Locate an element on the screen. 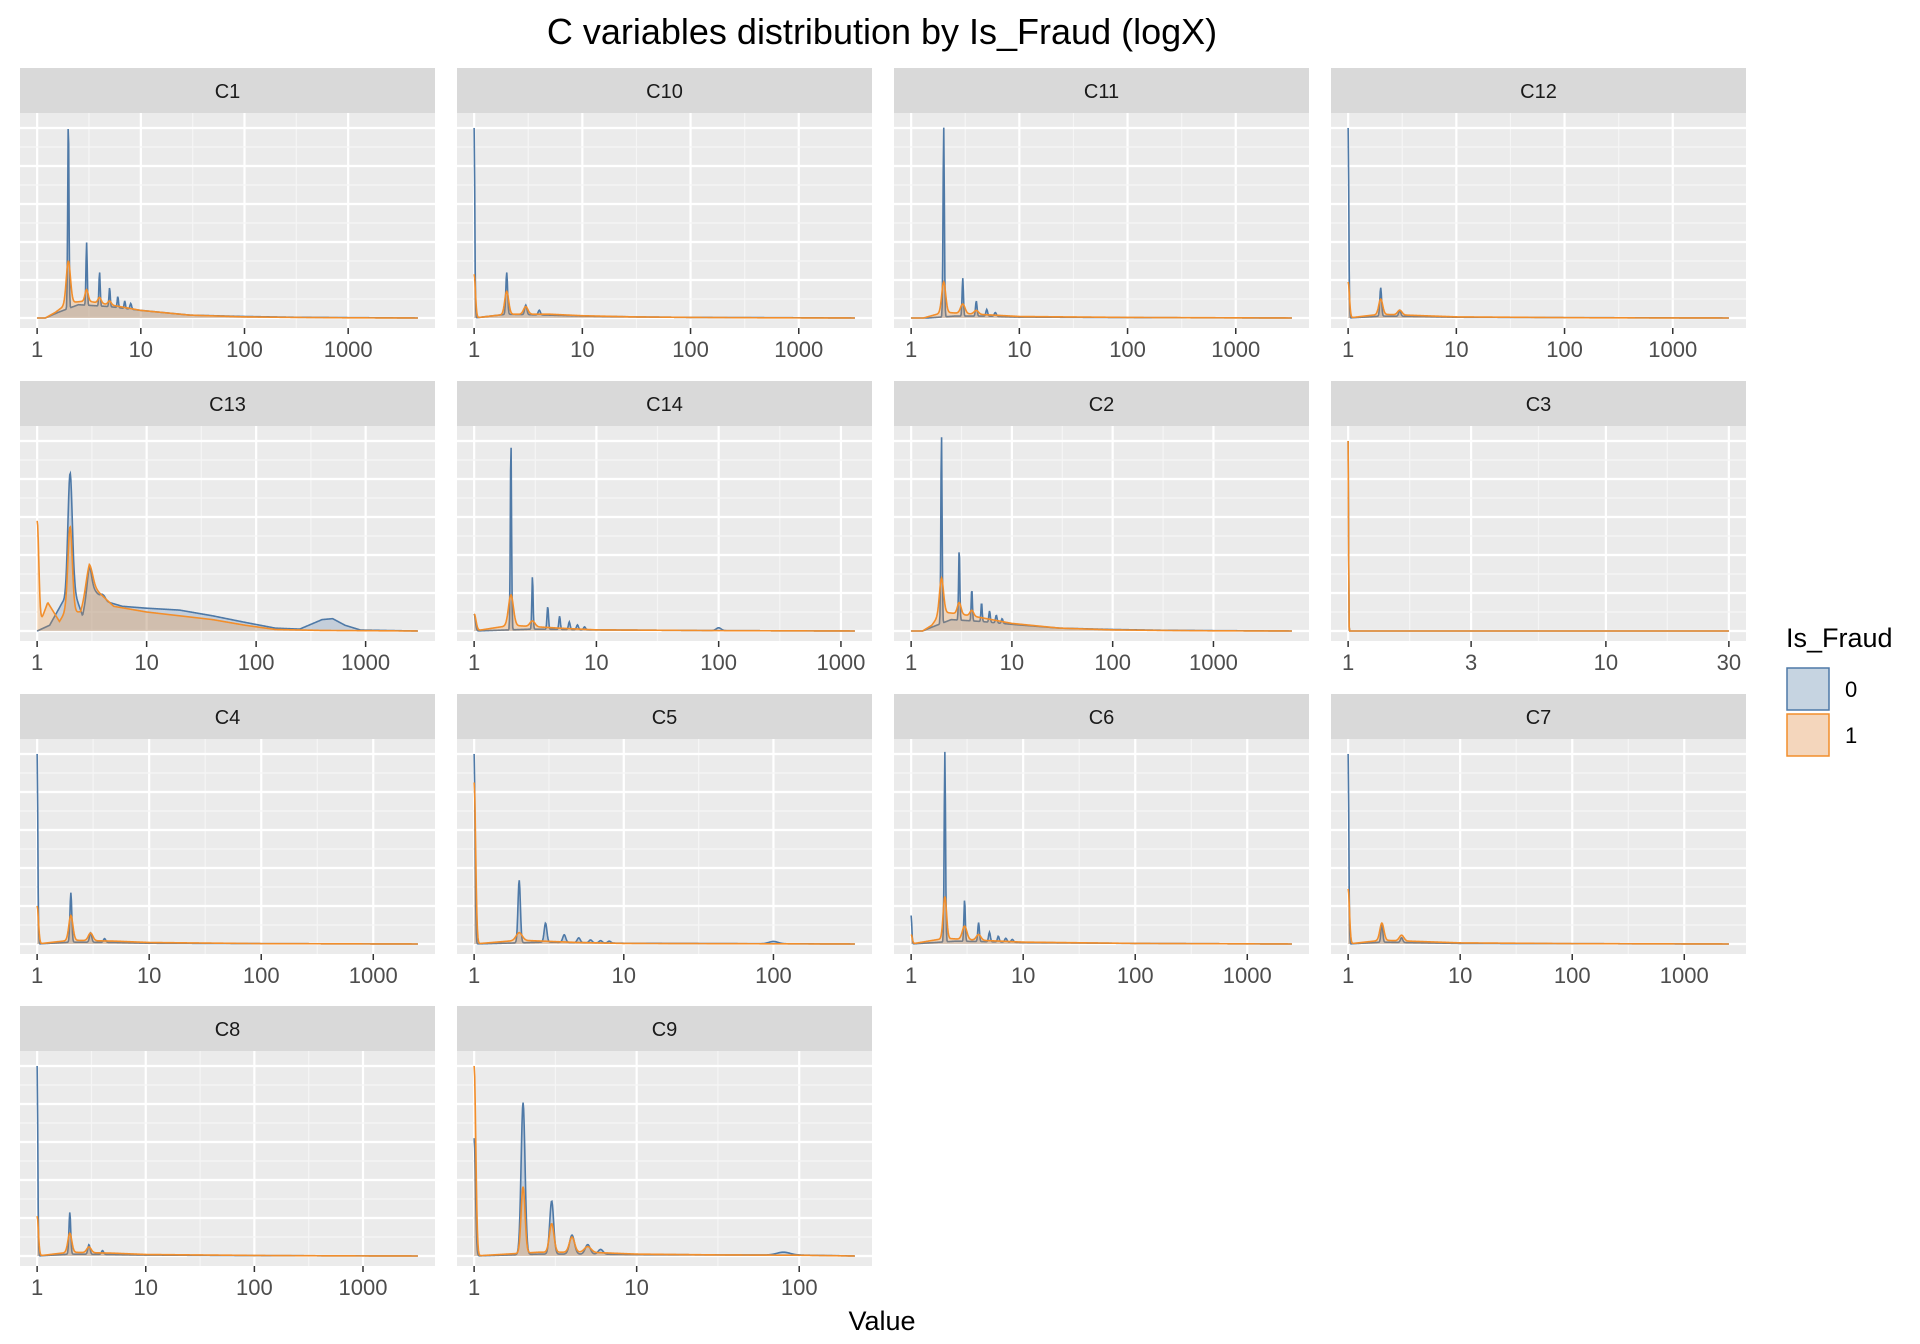 The image size is (1920, 1344). facet-strip-label: C3 is located at coordinates (1539, 405).